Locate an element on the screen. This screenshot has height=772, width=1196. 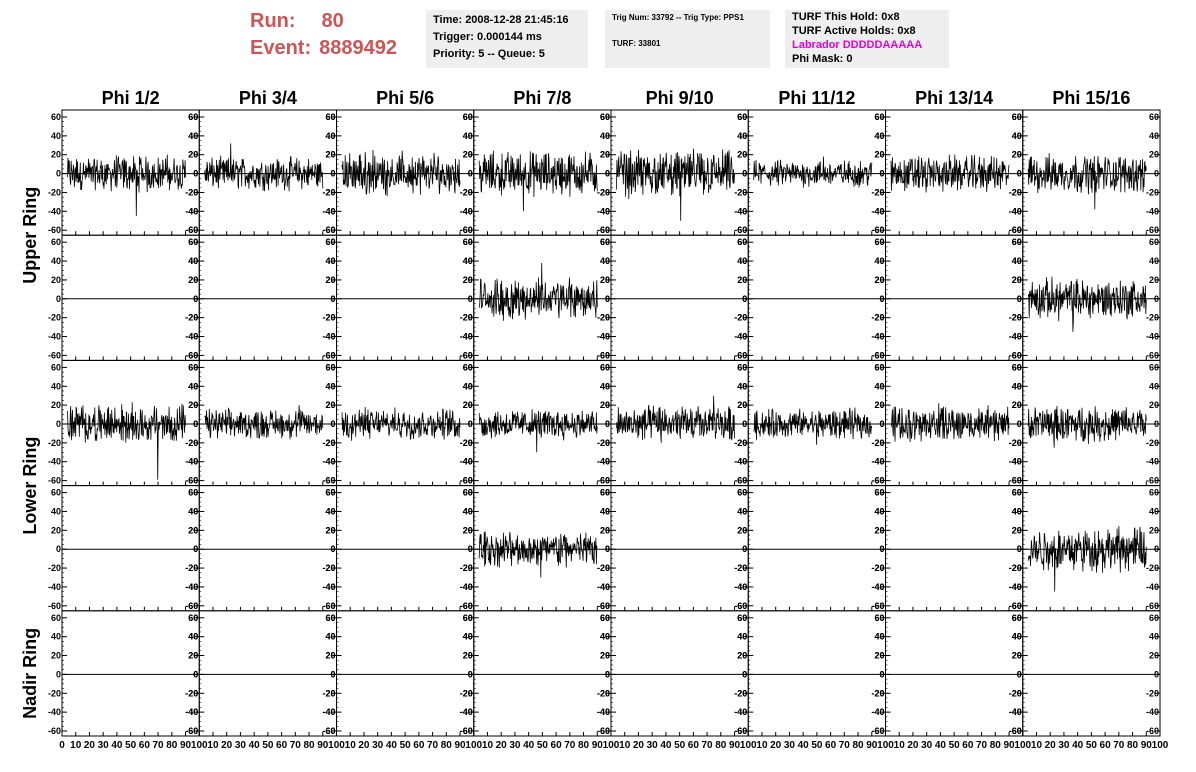
event-row: Event: 8889492 is located at coordinates (335, 48).